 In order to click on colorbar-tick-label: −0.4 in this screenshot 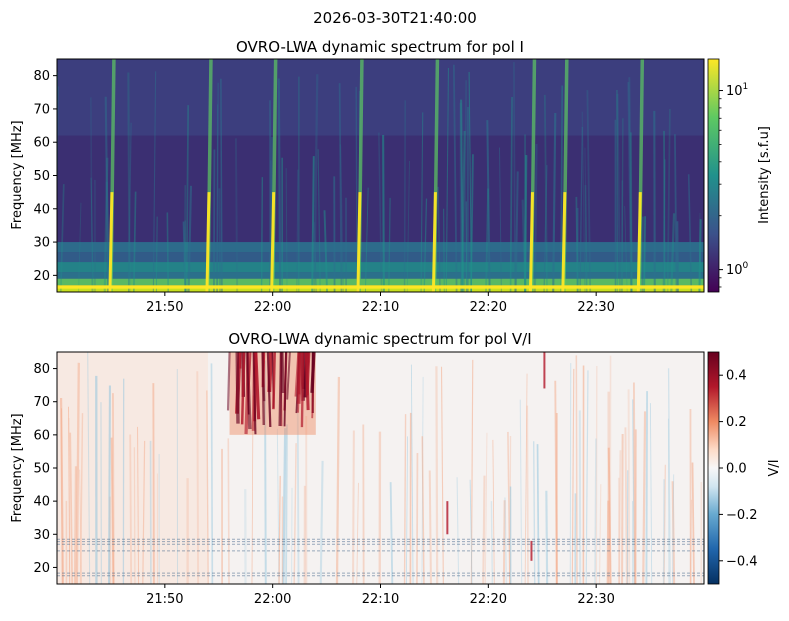, I will do `click(742, 561)`.